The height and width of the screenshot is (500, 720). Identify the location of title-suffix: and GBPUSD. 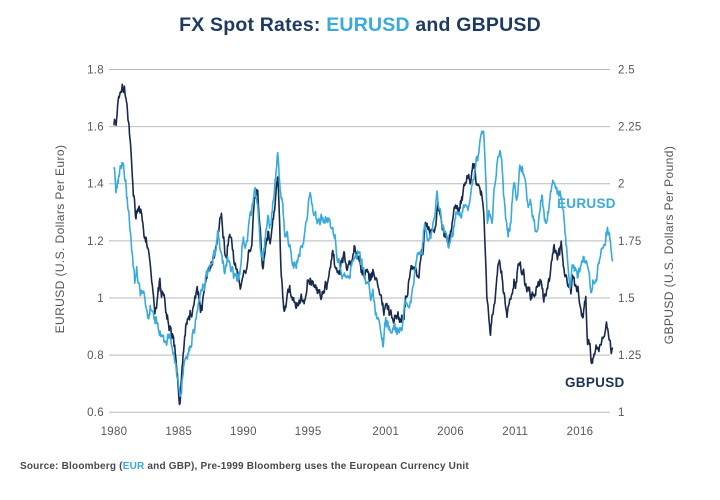
(475, 25).